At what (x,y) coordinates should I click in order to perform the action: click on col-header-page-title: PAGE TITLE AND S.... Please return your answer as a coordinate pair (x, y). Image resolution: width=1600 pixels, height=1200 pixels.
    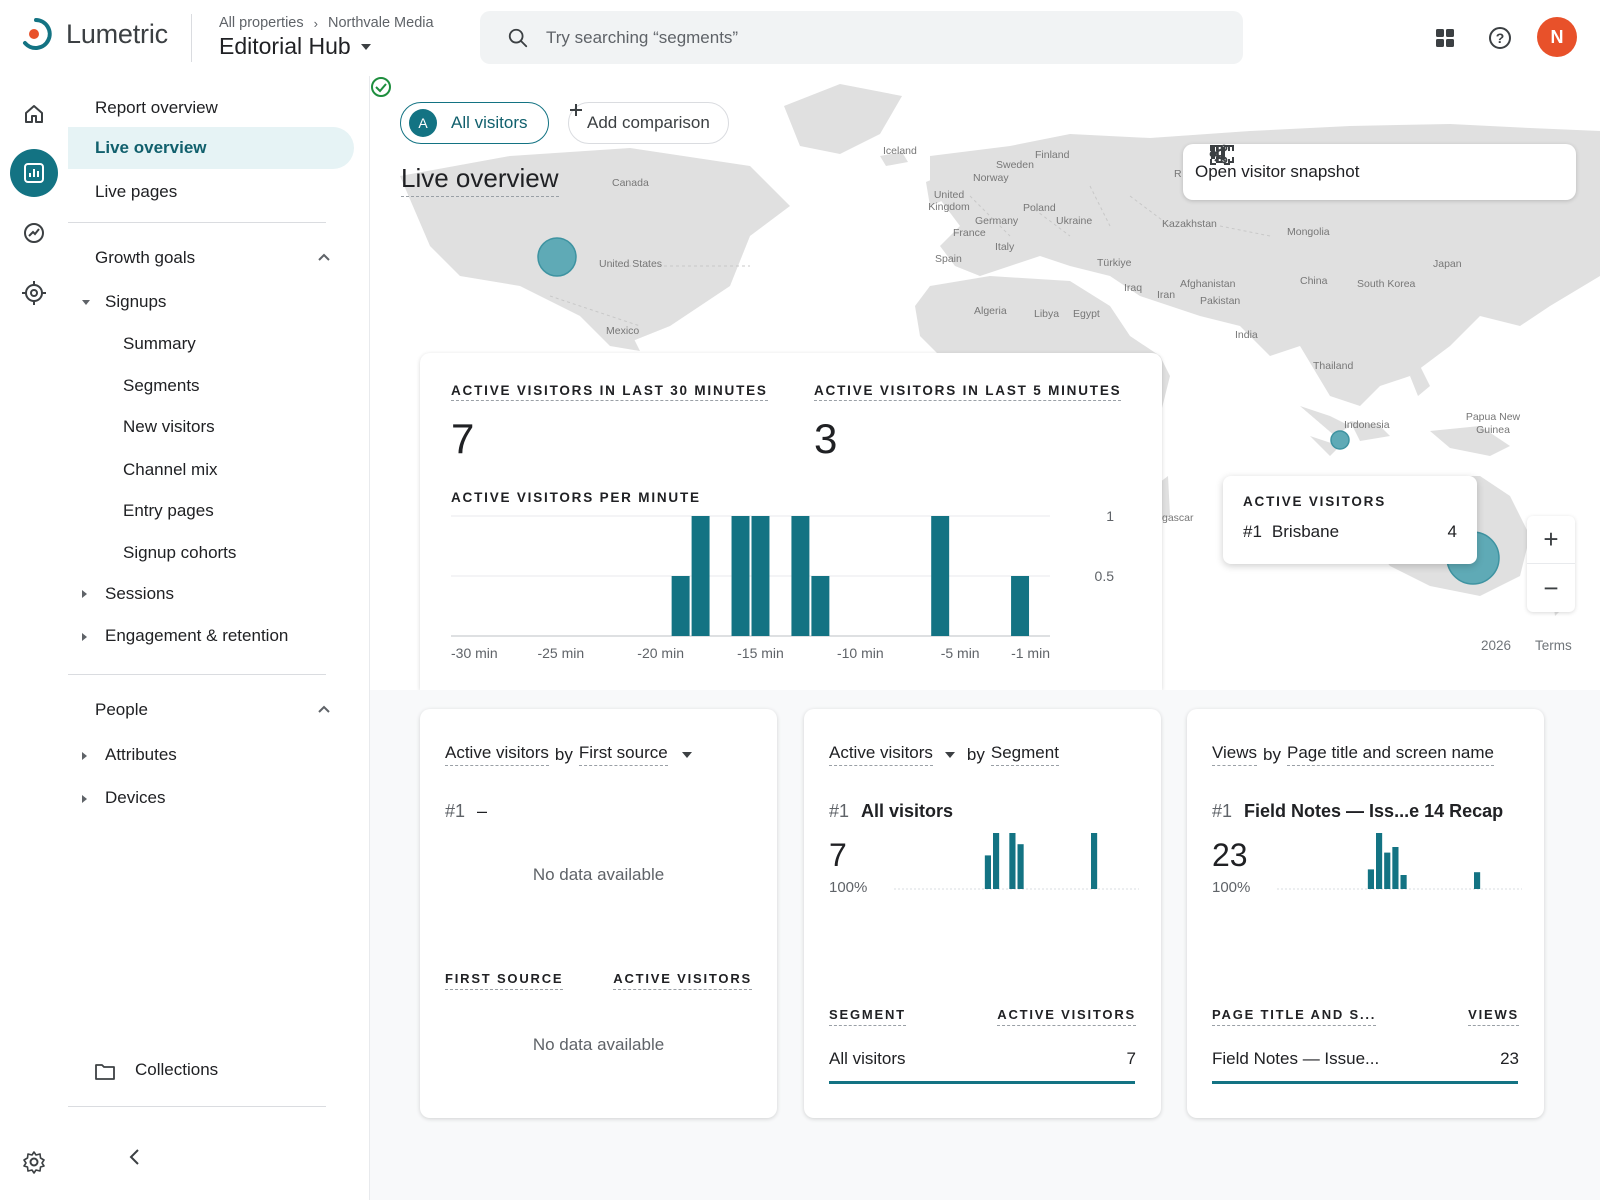
    Looking at the image, I should click on (1294, 1016).